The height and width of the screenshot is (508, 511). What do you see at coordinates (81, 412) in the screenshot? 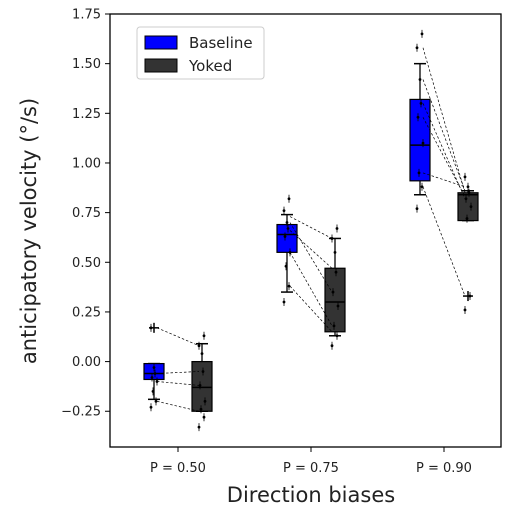
I see `y-tick-label: −0.25` at bounding box center [81, 412].